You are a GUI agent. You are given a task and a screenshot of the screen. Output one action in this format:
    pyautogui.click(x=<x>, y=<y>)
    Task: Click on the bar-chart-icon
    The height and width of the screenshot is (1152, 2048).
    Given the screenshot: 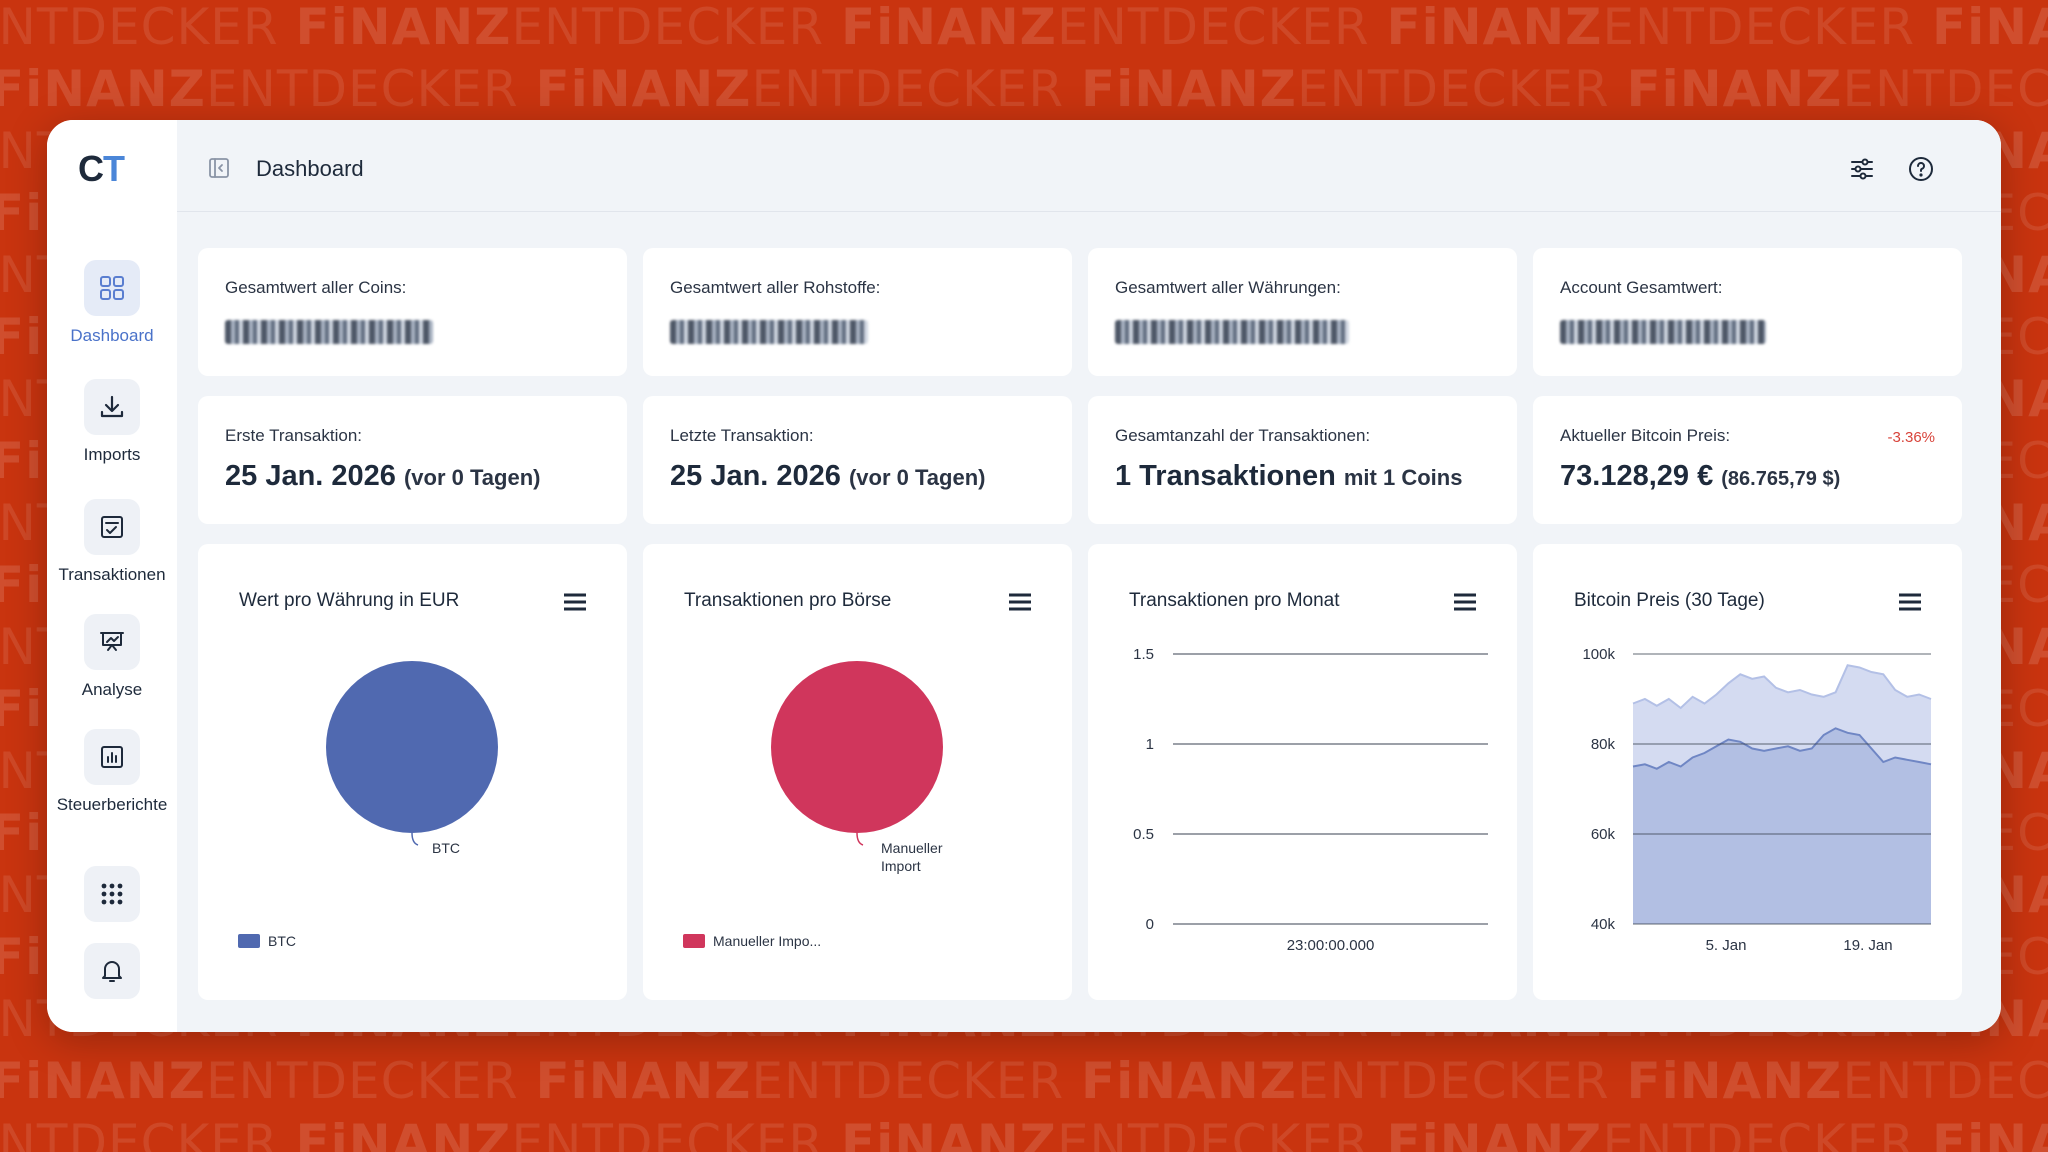 What is the action you would take?
    pyautogui.click(x=112, y=757)
    